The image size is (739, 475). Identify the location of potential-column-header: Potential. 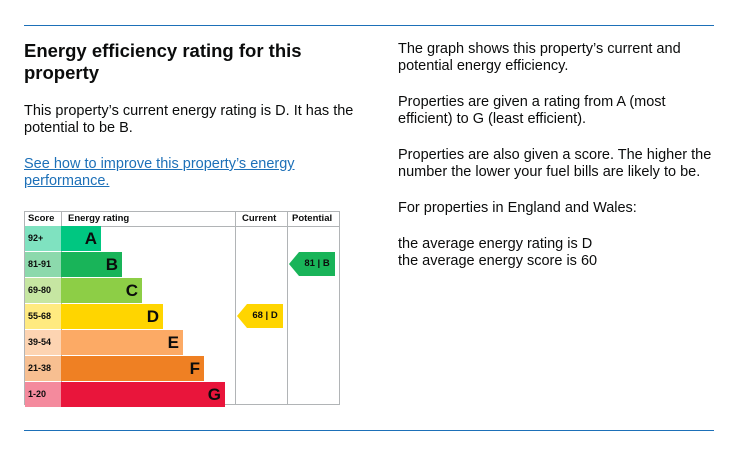
(312, 218).